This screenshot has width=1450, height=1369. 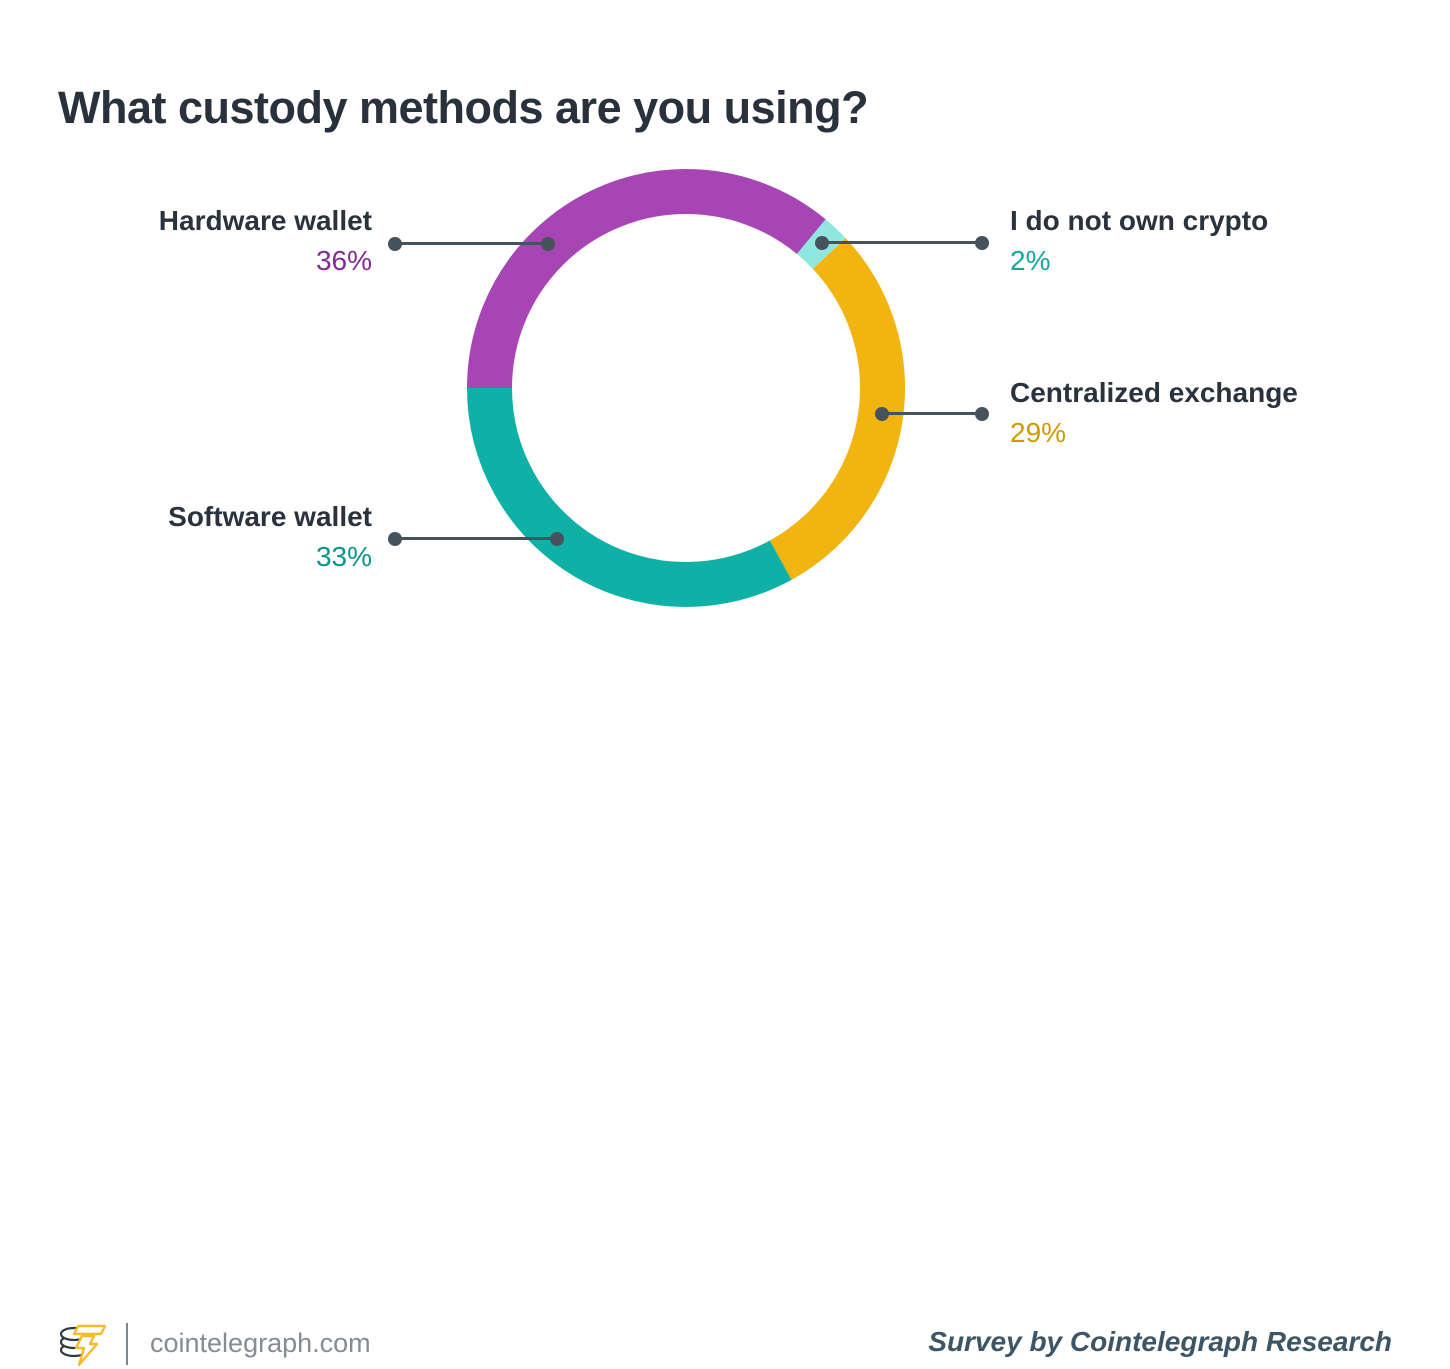 I want to click on label-no-crypto: I do not own crypto 2%, so click(x=1139, y=241).